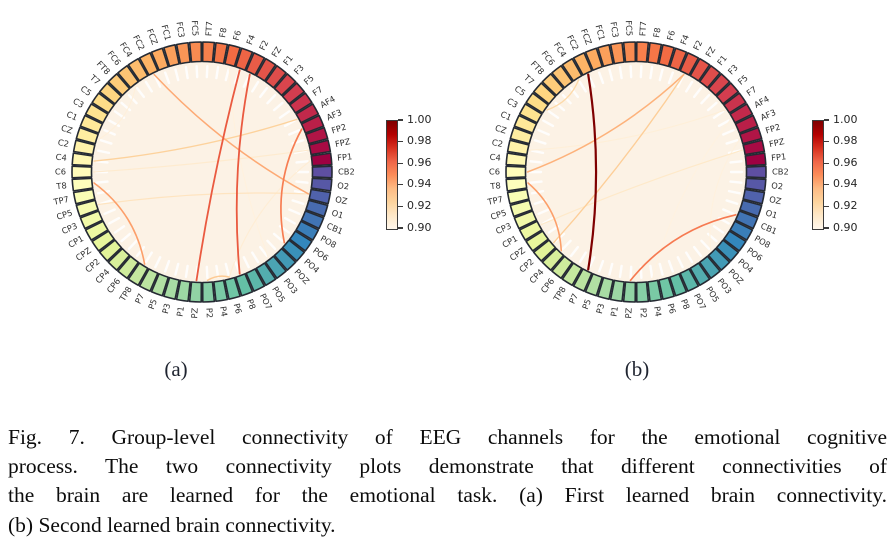 Image resolution: width=894 pixels, height=557 pixels. I want to click on channel-label: F8, so click(222, 32).